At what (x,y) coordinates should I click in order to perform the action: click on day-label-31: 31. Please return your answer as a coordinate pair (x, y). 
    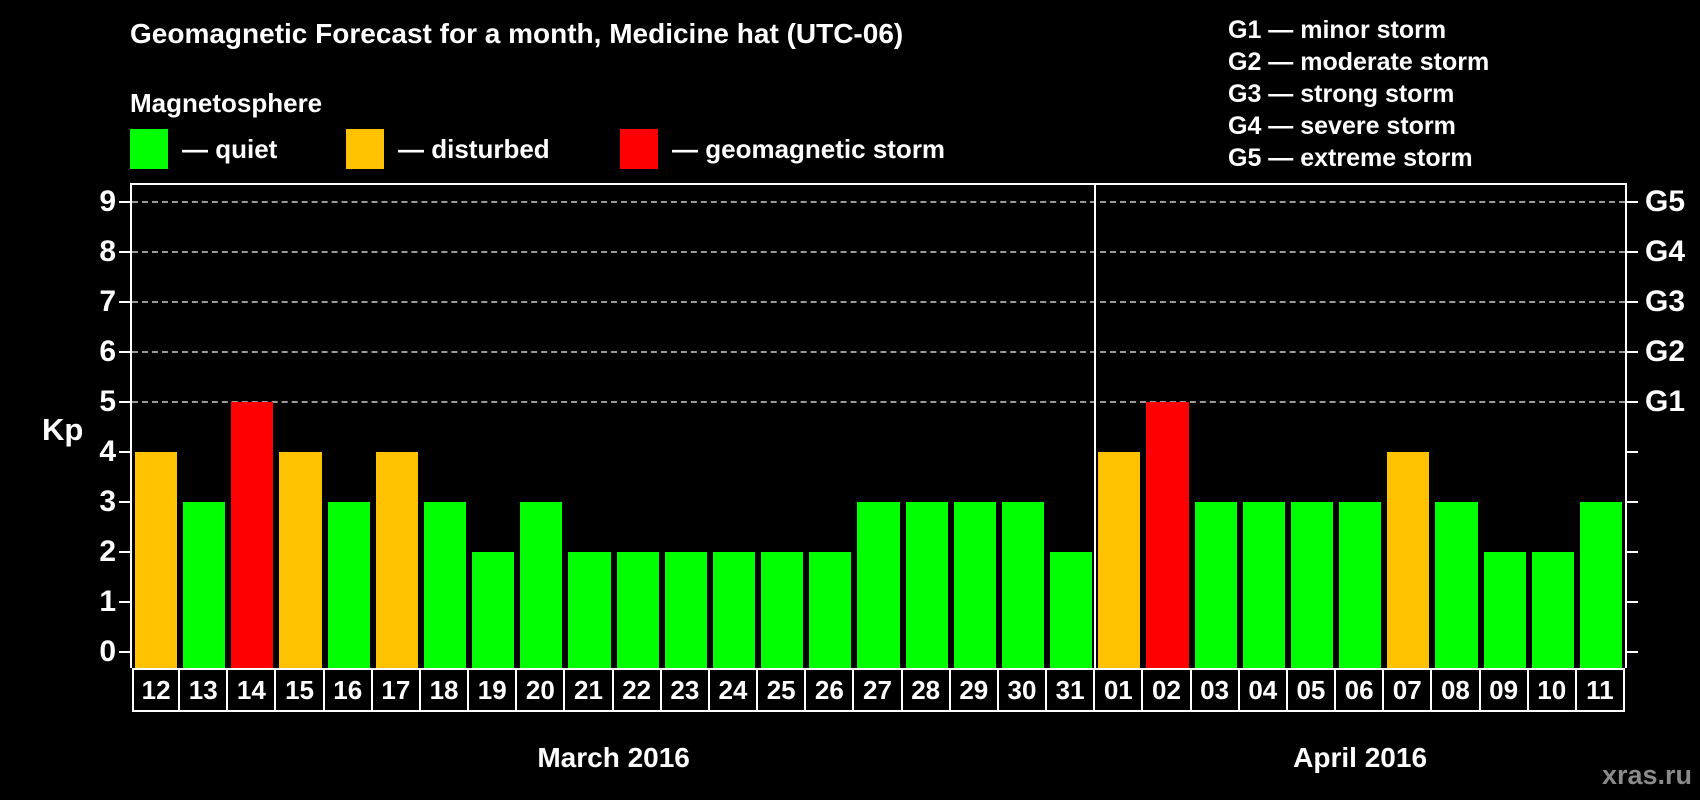
    Looking at the image, I should click on (1070, 690).